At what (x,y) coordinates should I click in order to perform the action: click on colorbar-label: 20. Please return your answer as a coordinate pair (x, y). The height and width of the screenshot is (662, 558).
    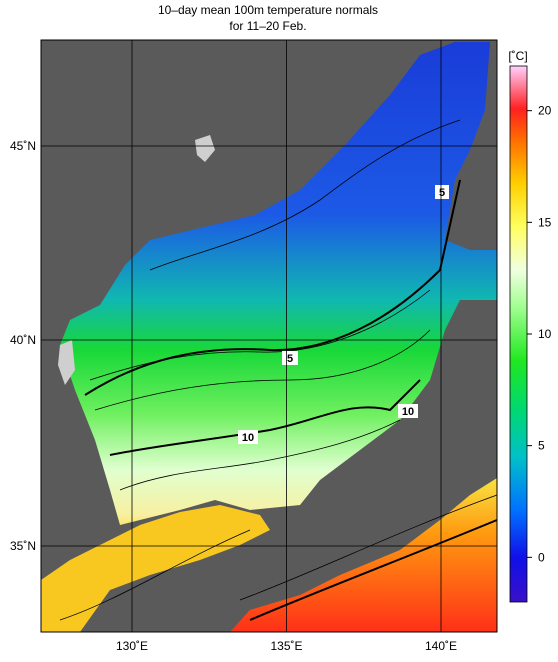
    Looking at the image, I should click on (545, 111).